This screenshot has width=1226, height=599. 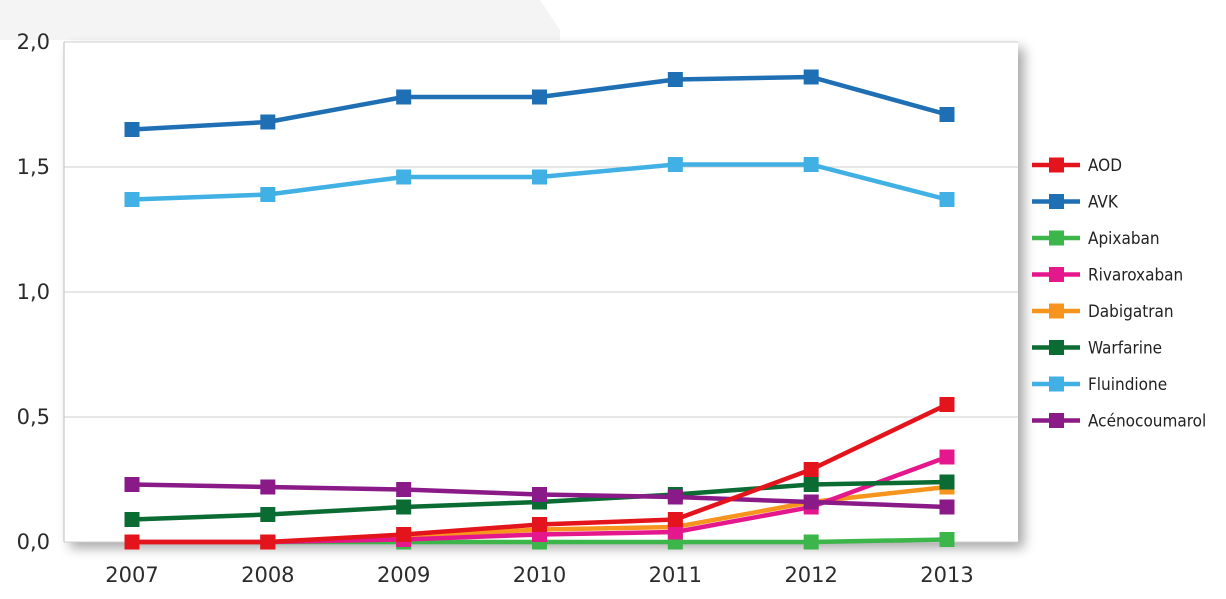 What do you see at coordinates (1147, 422) in the screenshot?
I see `legend-label: Acénocoumarol` at bounding box center [1147, 422].